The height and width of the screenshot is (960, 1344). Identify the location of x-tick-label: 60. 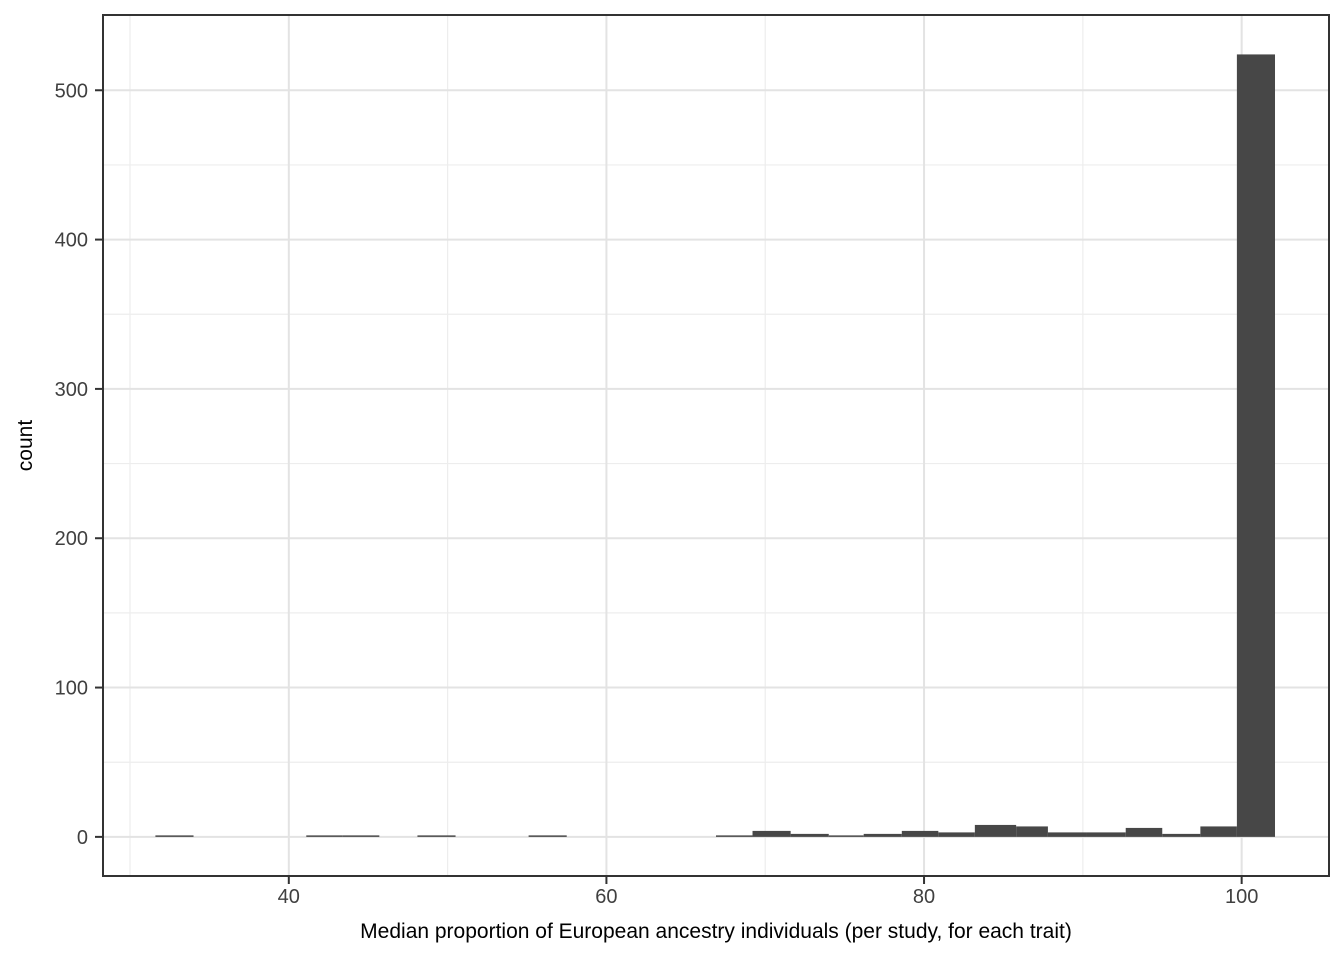
(606, 897).